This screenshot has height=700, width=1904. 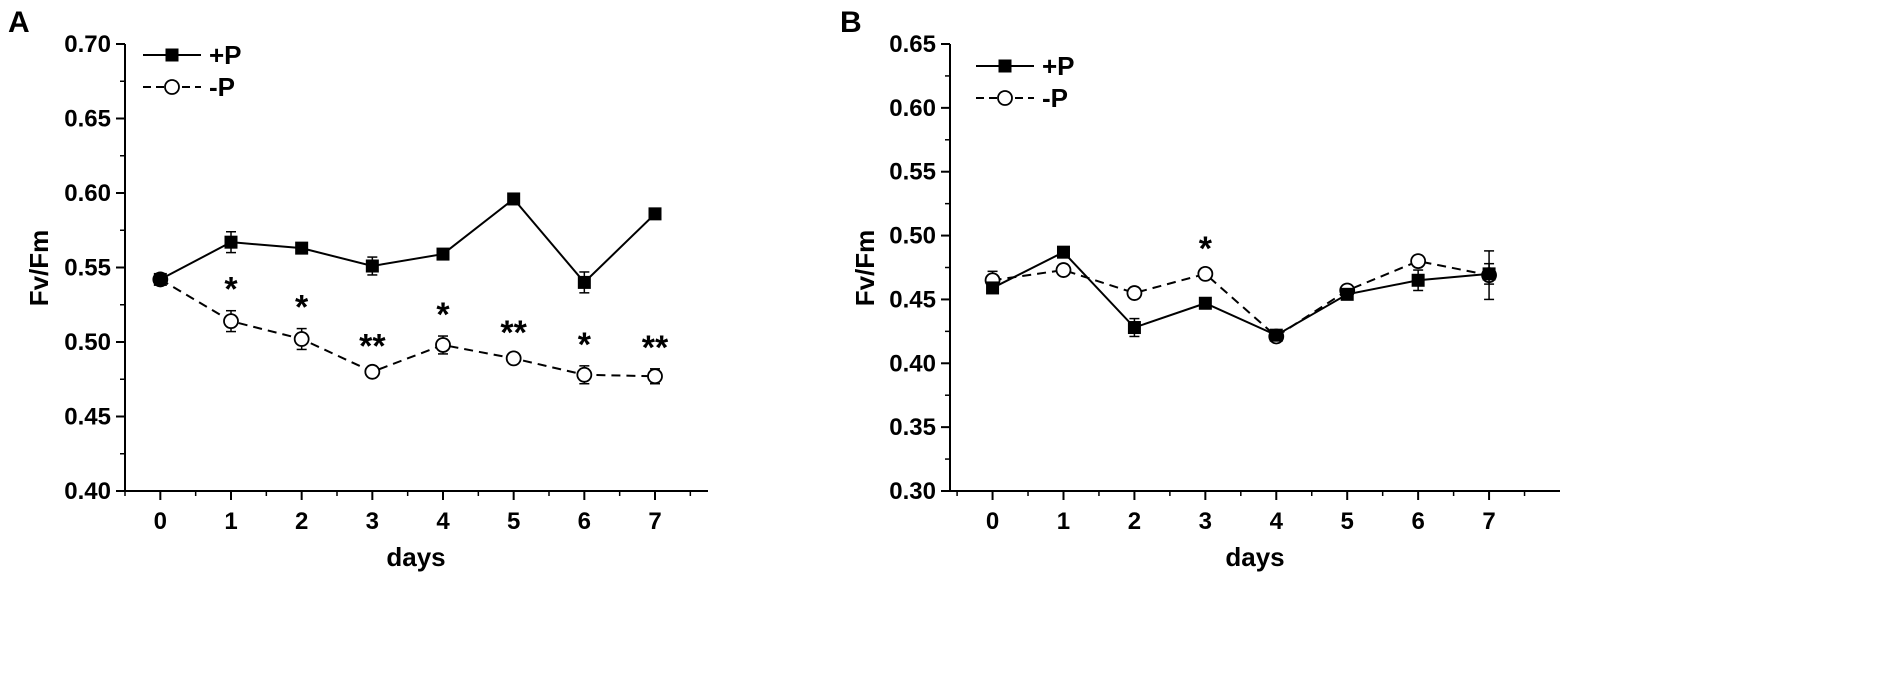 What do you see at coordinates (19, 22) in the screenshot?
I see `panel-label: A` at bounding box center [19, 22].